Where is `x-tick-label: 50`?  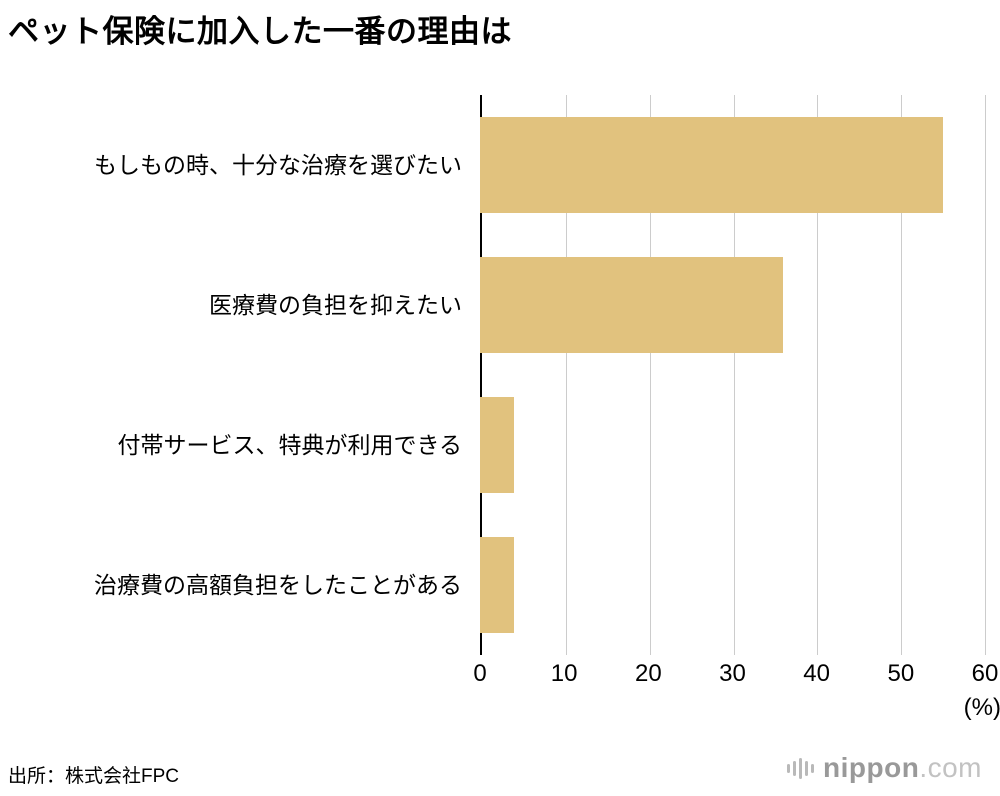 x-tick-label: 50 is located at coordinates (901, 673).